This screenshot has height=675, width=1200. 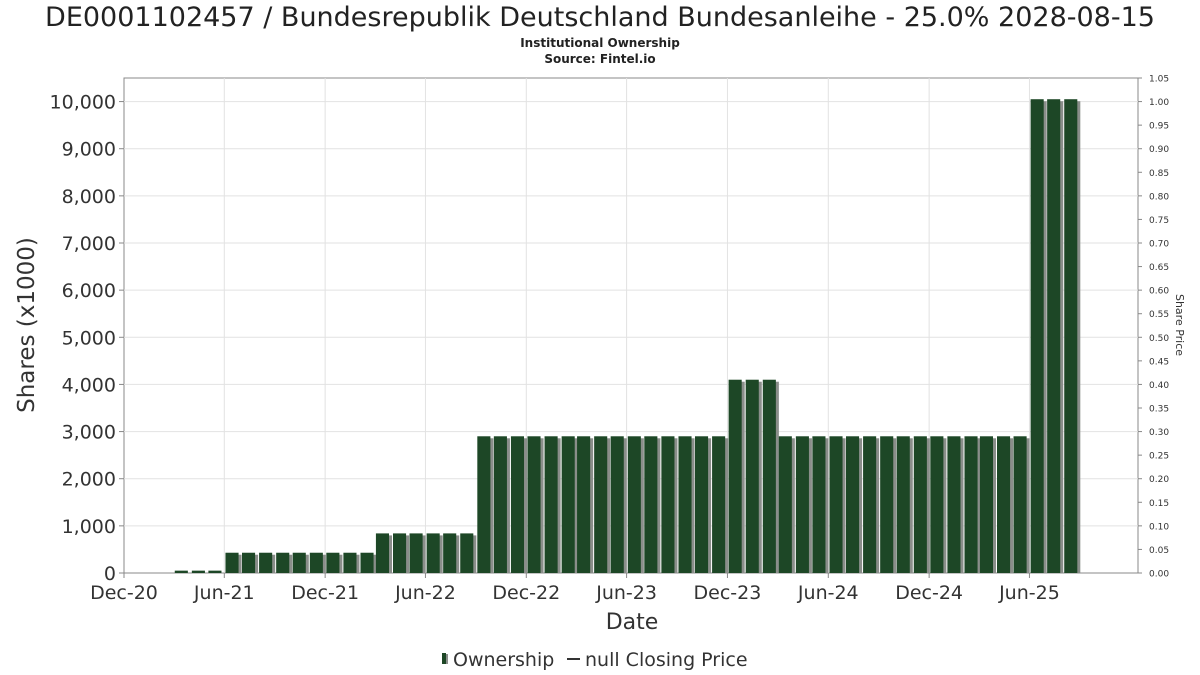 I want to click on y2-tick-label: 0.25, so click(x=1159, y=457).